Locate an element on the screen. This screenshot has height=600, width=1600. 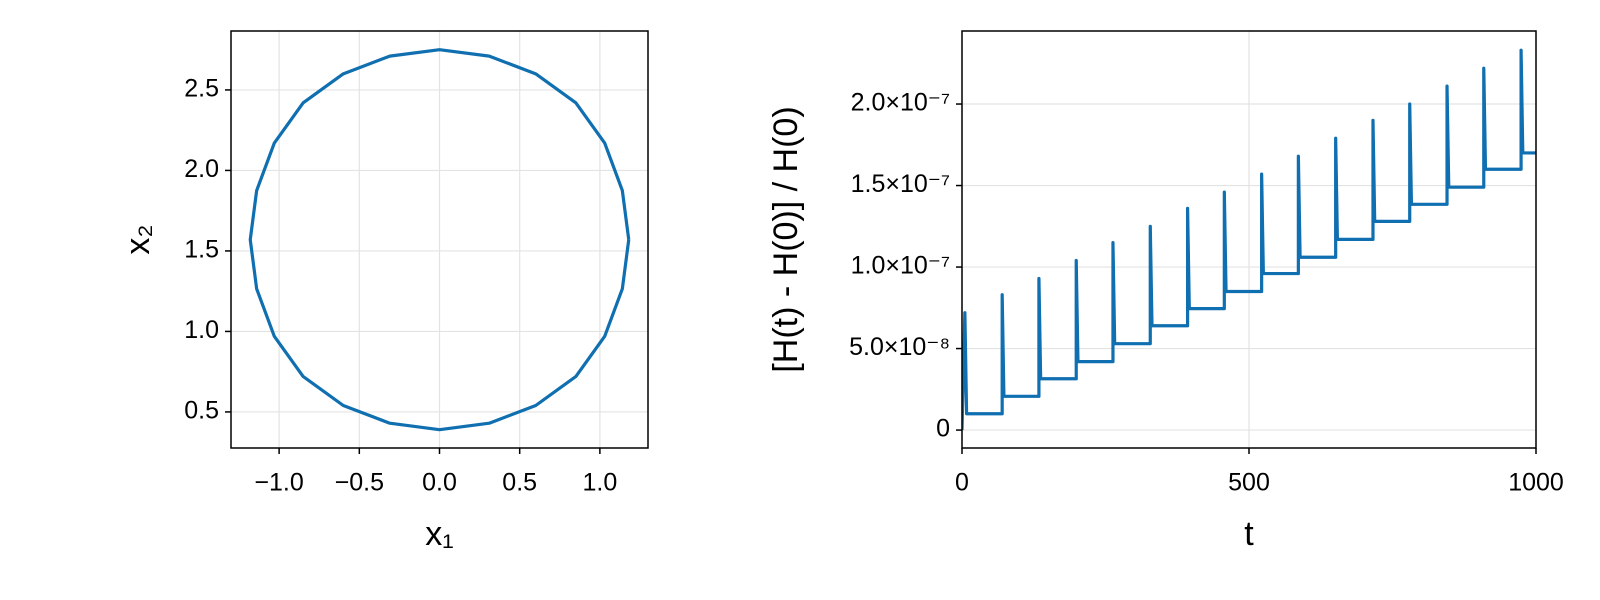
x-tick-label: 0.0 is located at coordinates (439, 483).